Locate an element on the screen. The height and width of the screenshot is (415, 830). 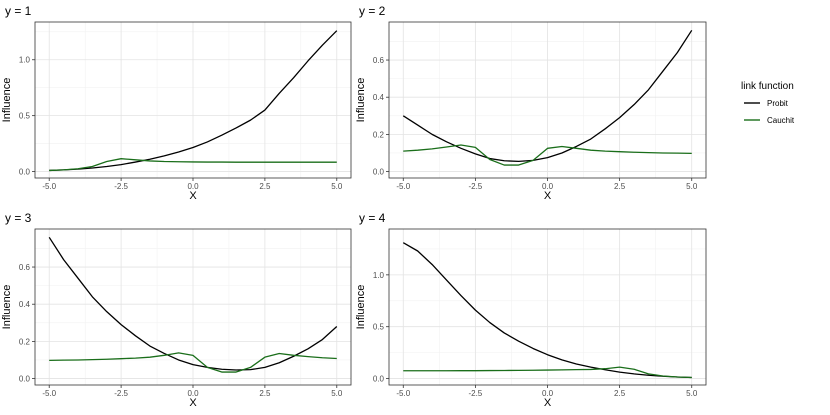
legend-title: link function is located at coordinates (767, 86).